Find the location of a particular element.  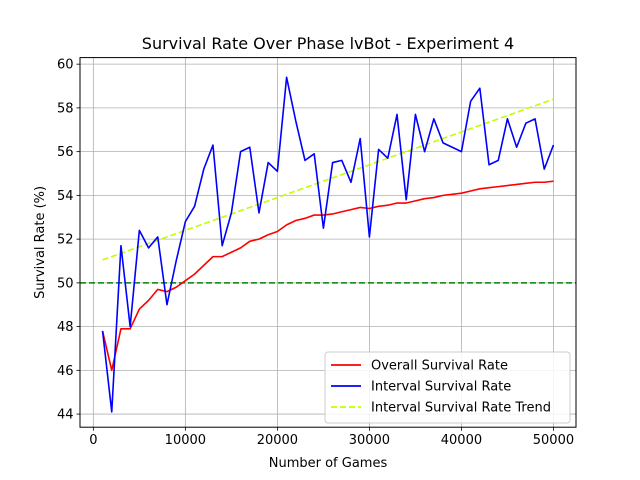

y-tick-label: 50 is located at coordinates (65, 283).